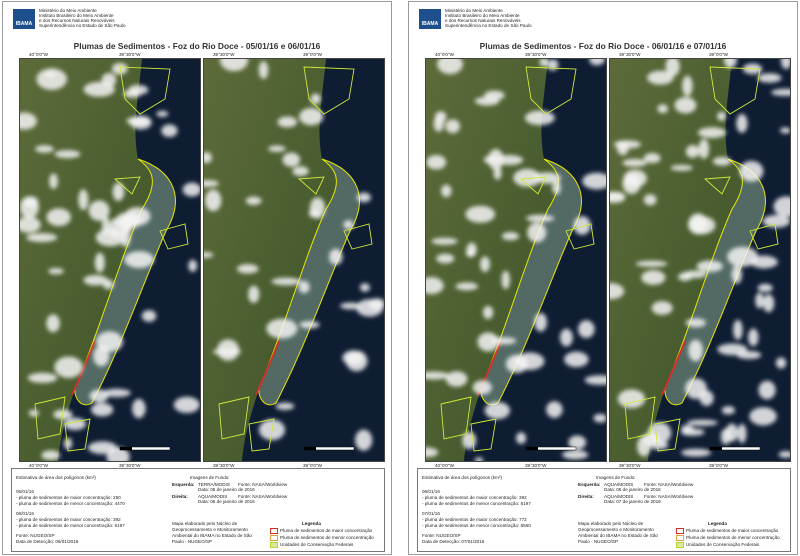 This screenshot has height=556, width=800. I want to click on detection: Data de Detecção: 07/01/2016, so click(453, 541).